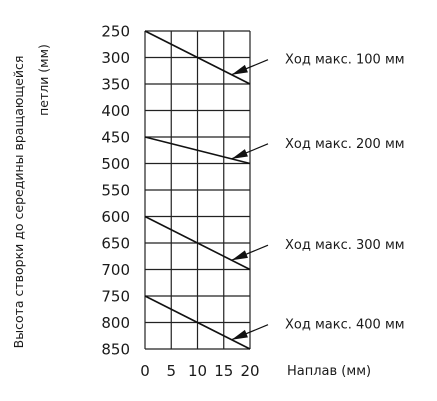  Describe the element at coordinates (145, 371) in the screenshot. I see `x-tick-label: 0` at that location.